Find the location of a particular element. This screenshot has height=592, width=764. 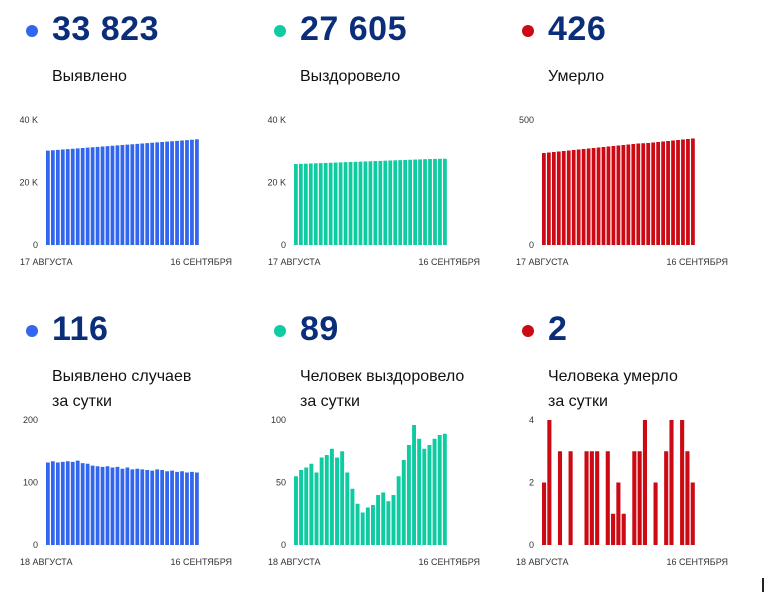

y-tick-label: 0 is located at coordinates (531, 245).